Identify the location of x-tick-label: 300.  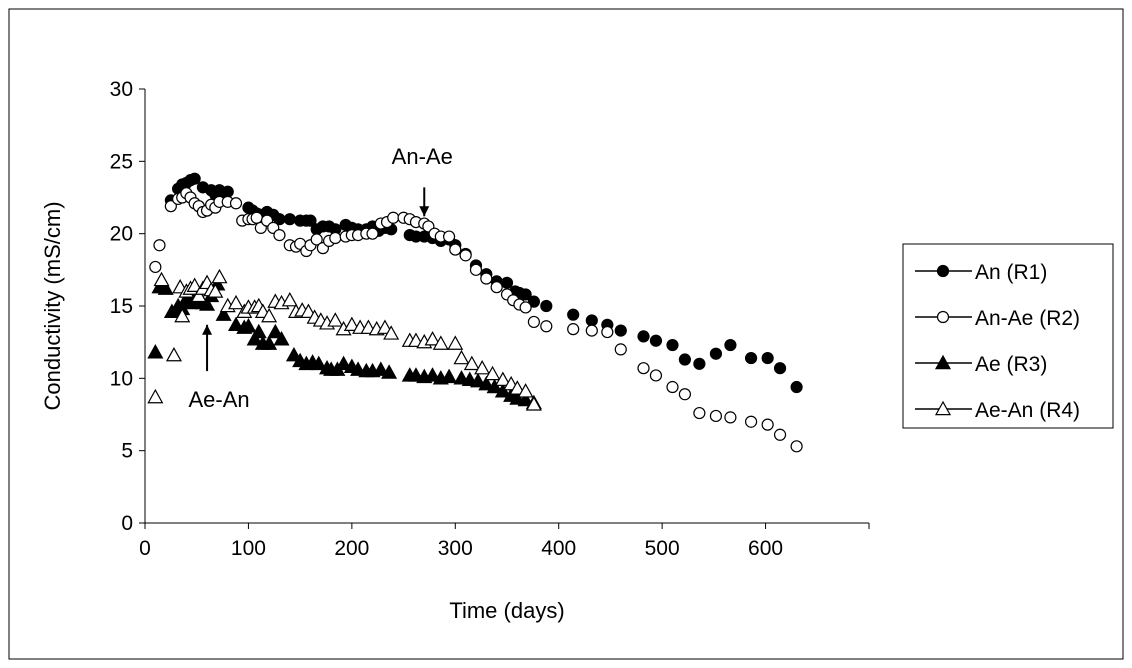
(455, 548).